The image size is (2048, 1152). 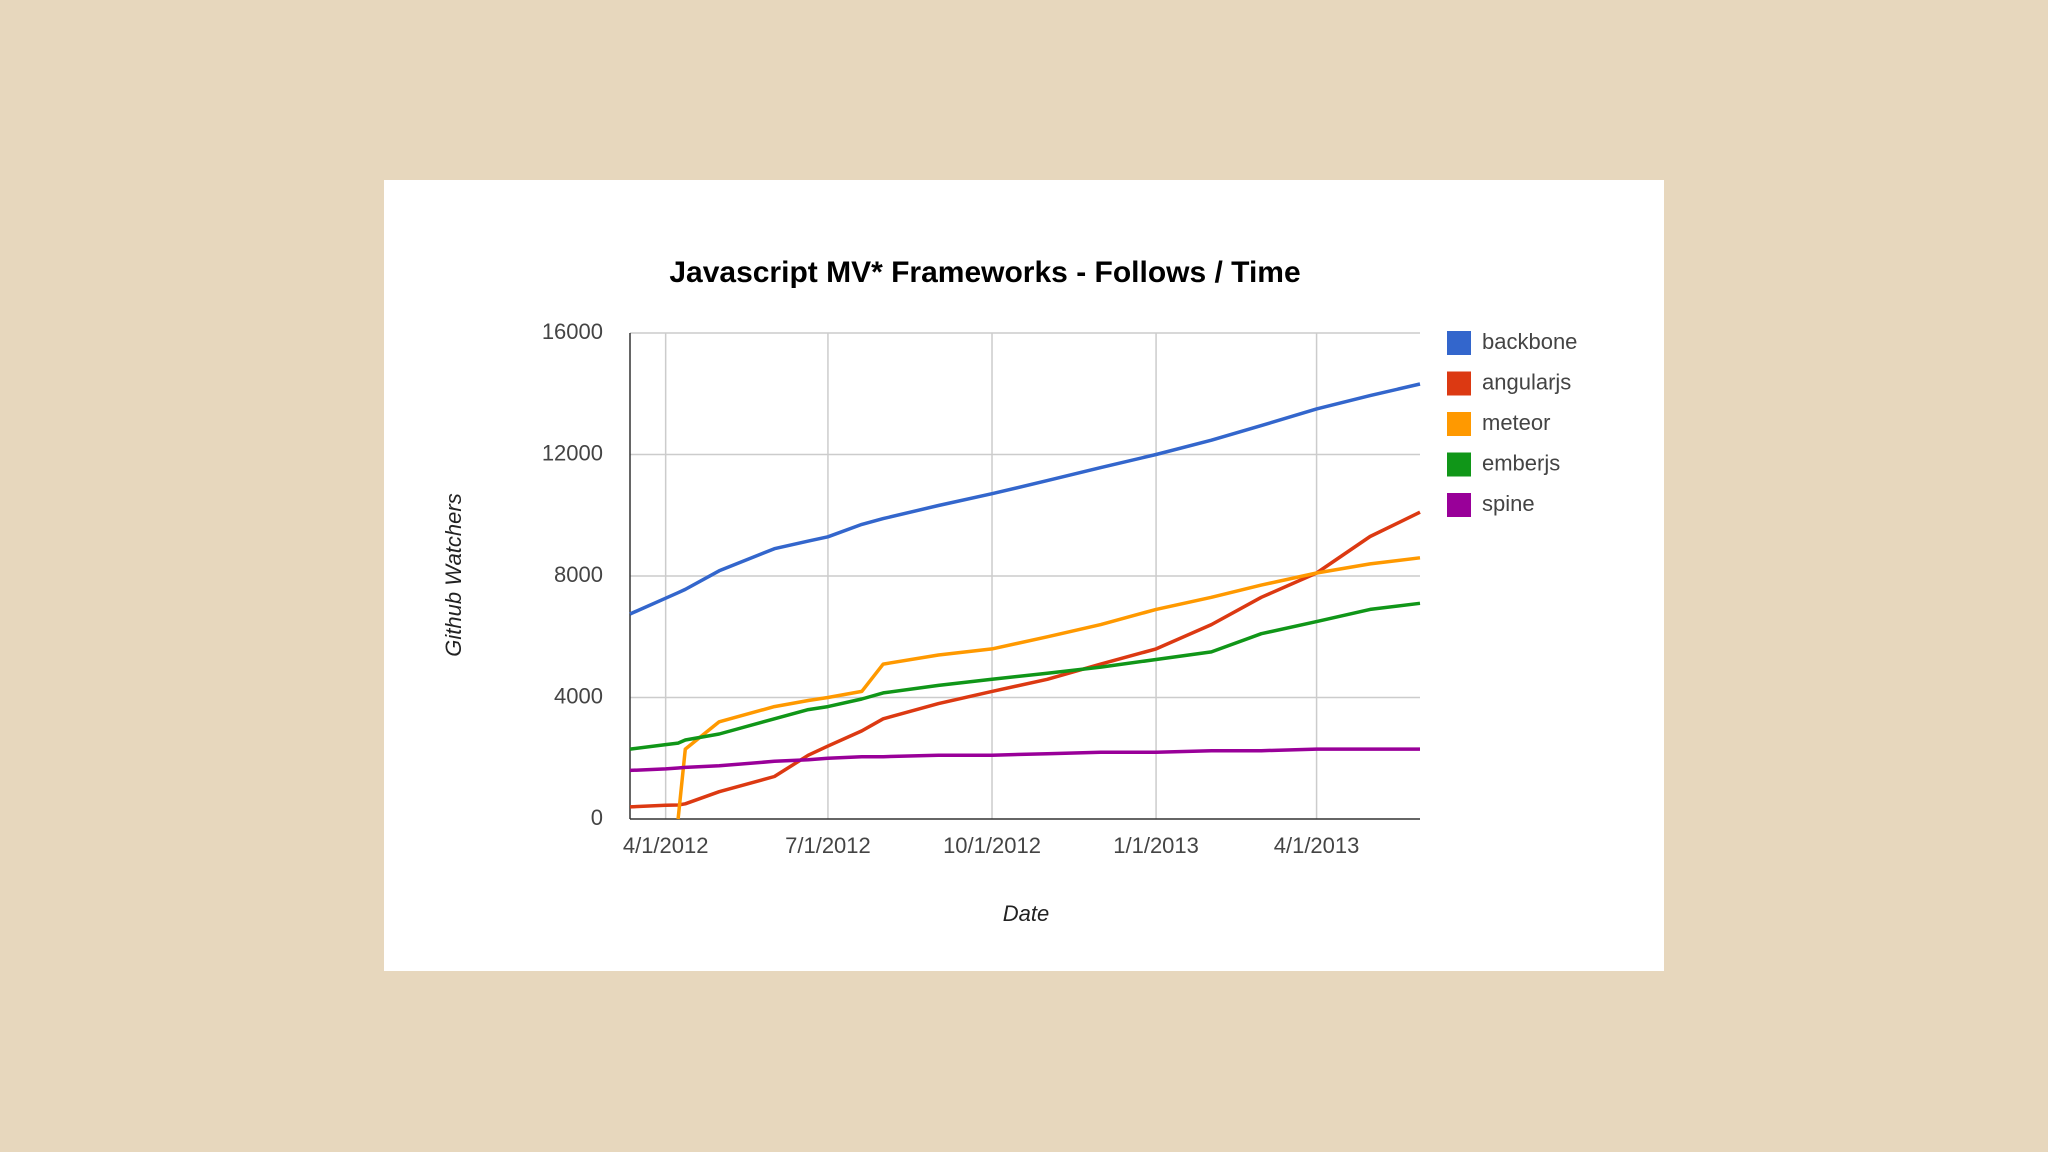 I want to click on y-tick-label: 12000, so click(x=572, y=452).